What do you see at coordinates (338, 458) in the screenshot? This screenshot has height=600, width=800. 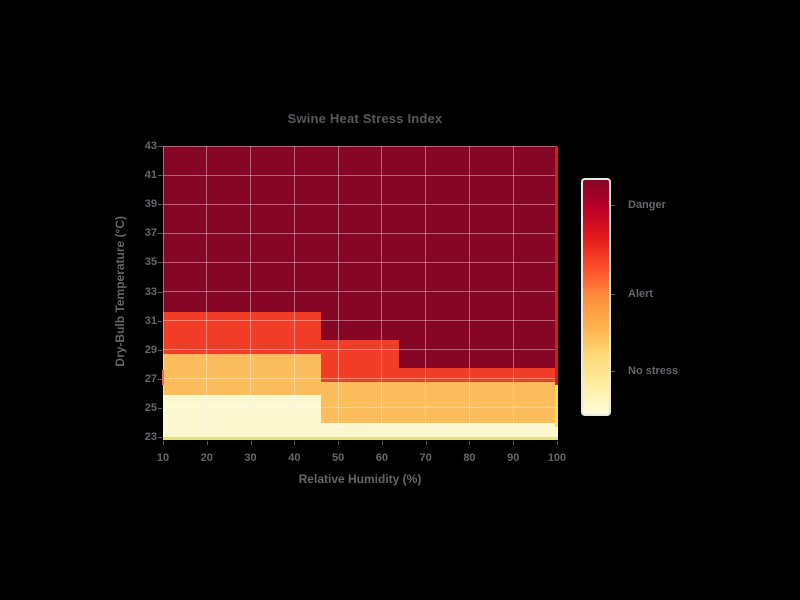 I see `x-tick-label: 50` at bounding box center [338, 458].